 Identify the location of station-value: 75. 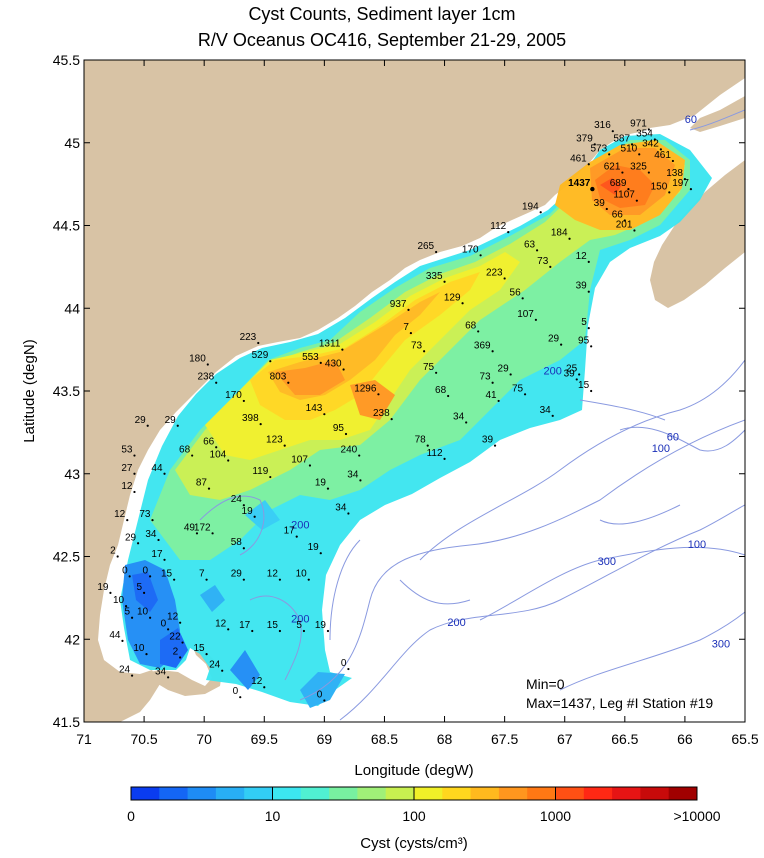
(429, 367).